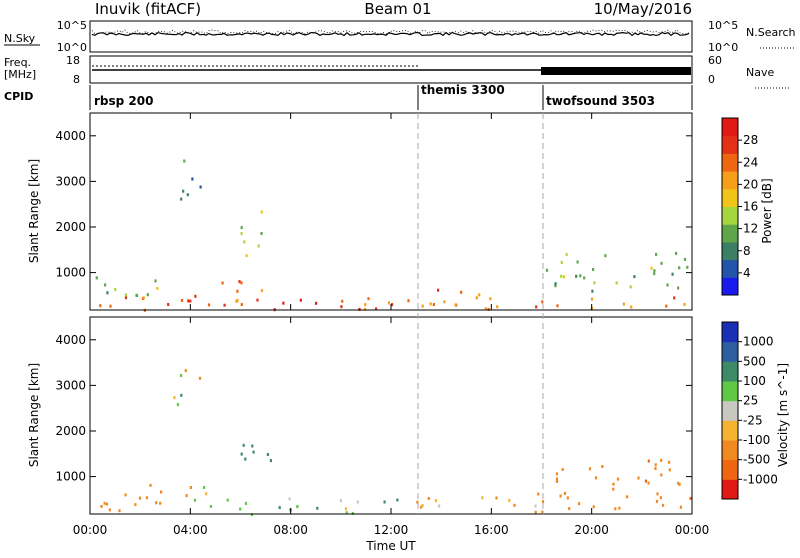 The height and width of the screenshot is (558, 800). Describe the element at coordinates (750, 184) in the screenshot. I see `colorbar-tick-label: 20` at that location.